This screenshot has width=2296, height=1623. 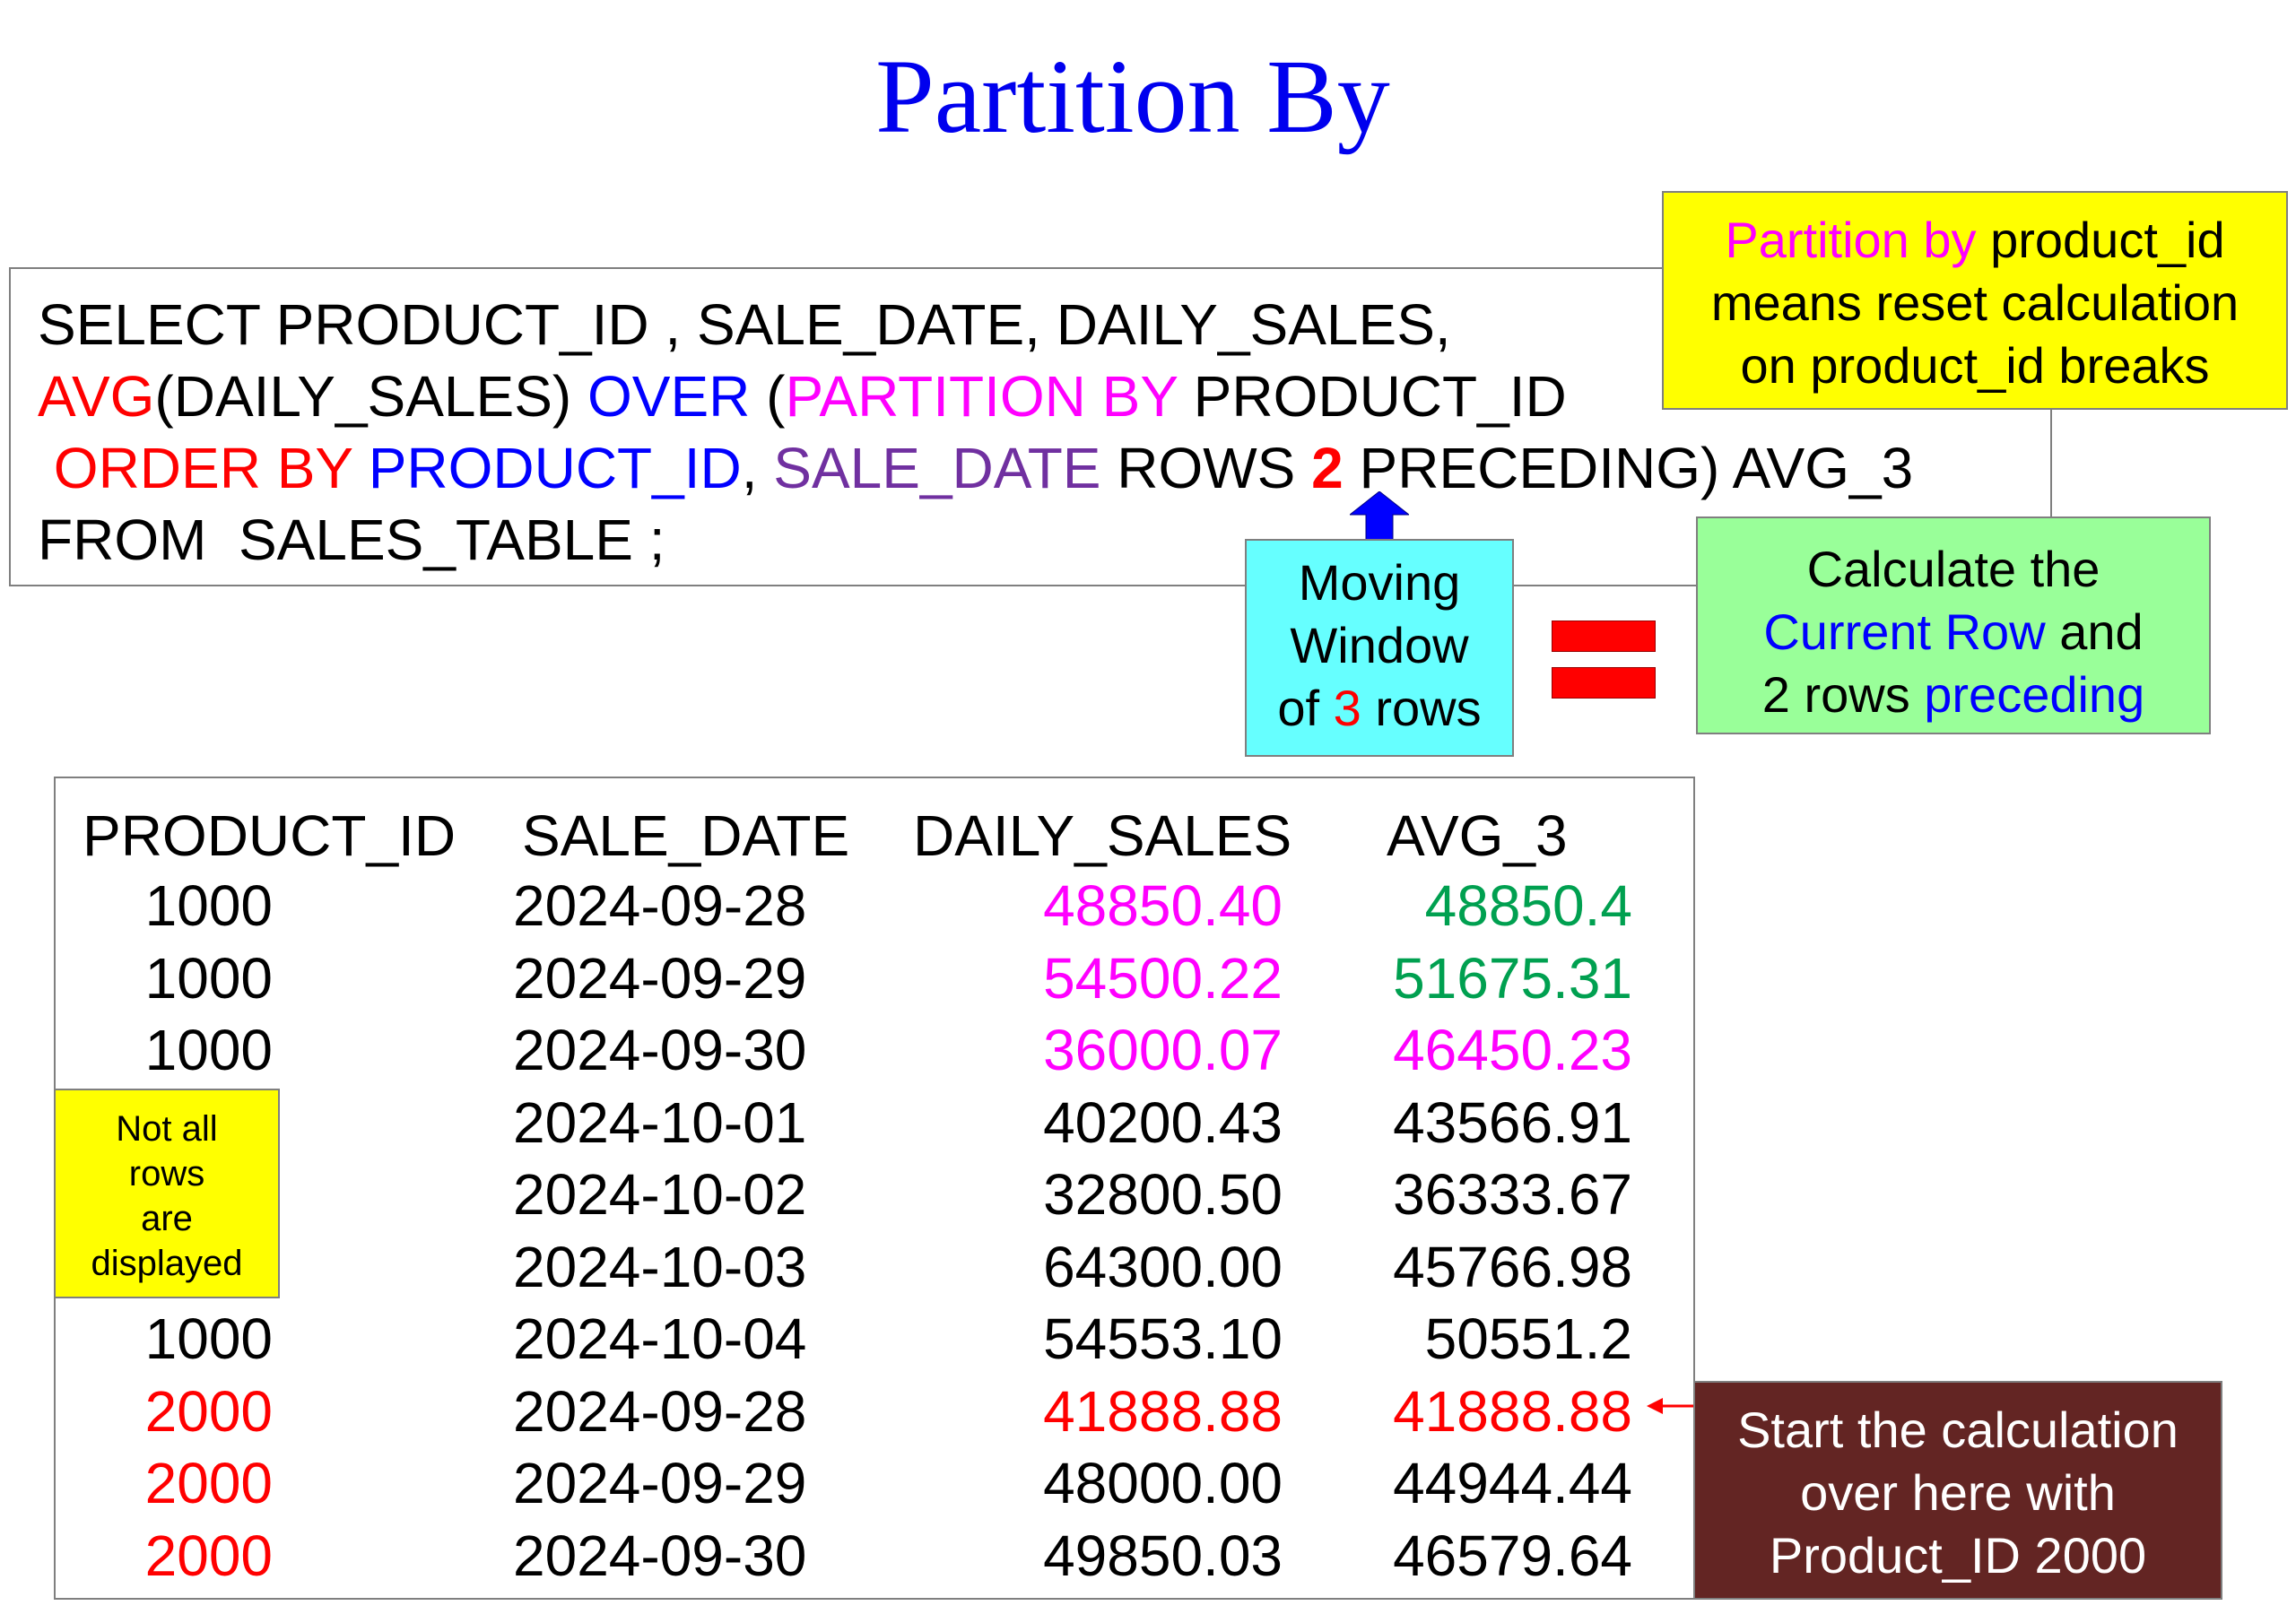 I want to click on column-header-sale-date: SALE_DATE, so click(x=686, y=835).